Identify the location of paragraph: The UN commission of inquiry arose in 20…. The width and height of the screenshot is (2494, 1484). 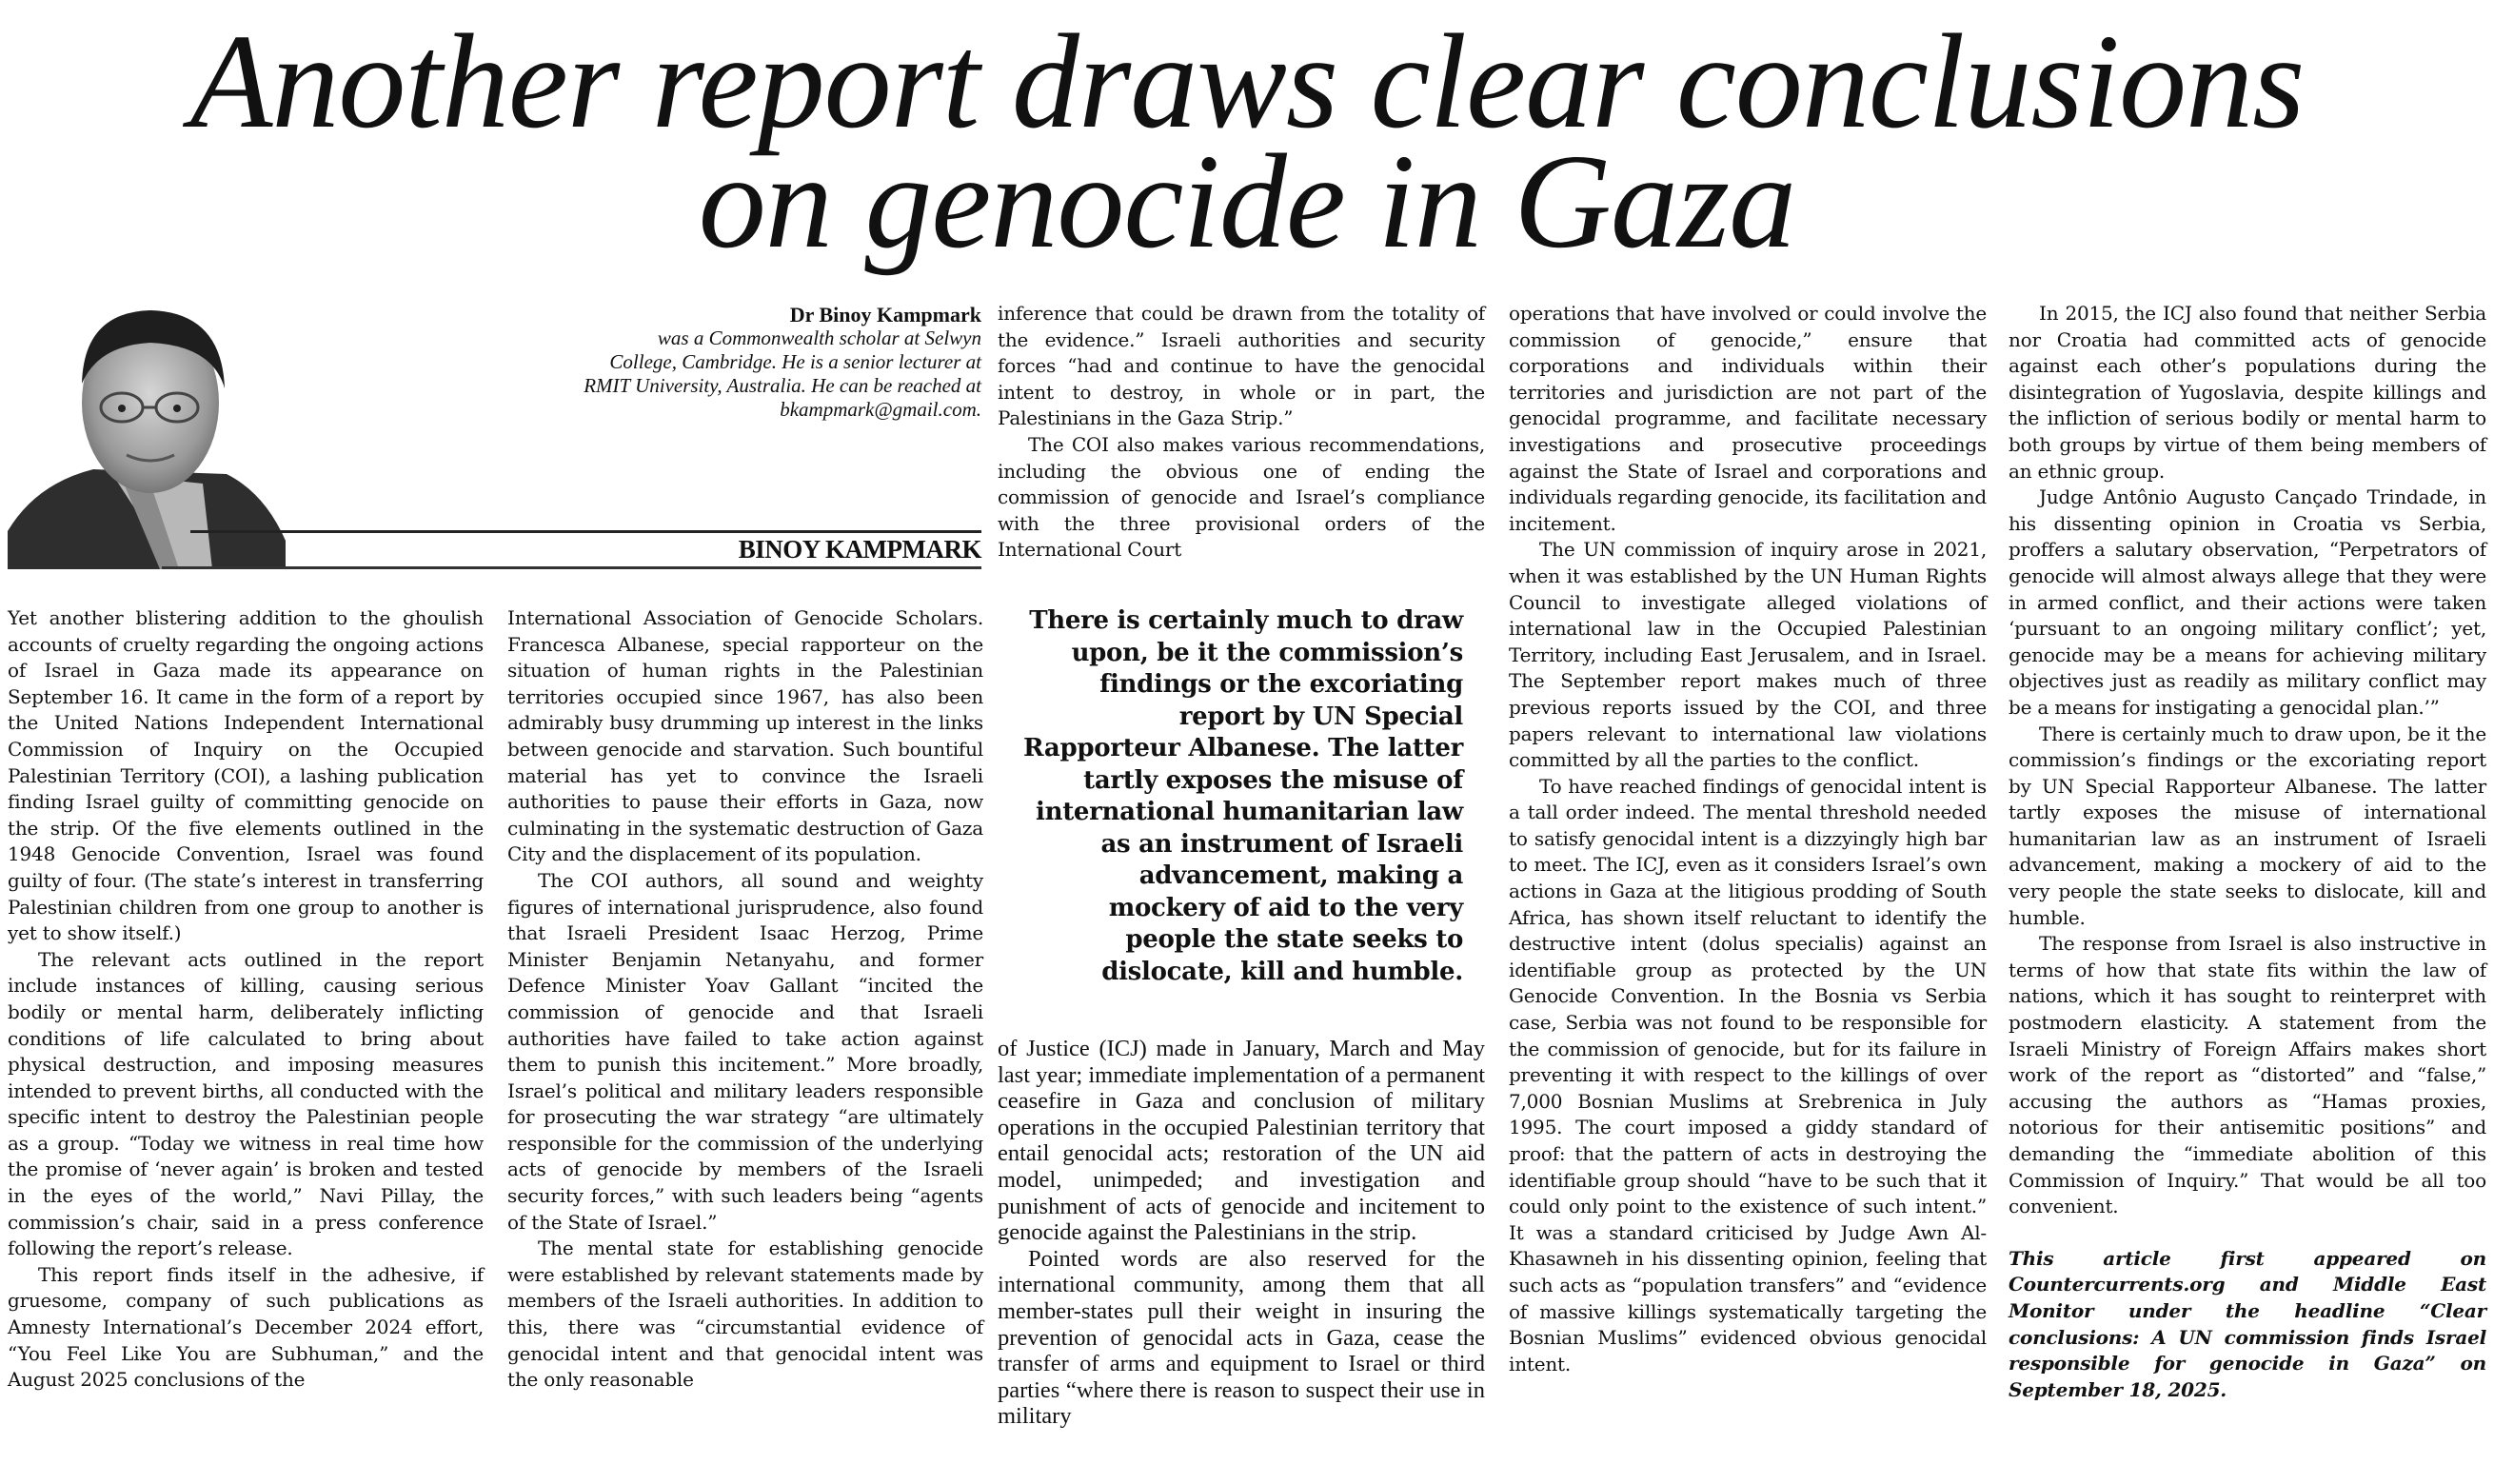
(1748, 655).